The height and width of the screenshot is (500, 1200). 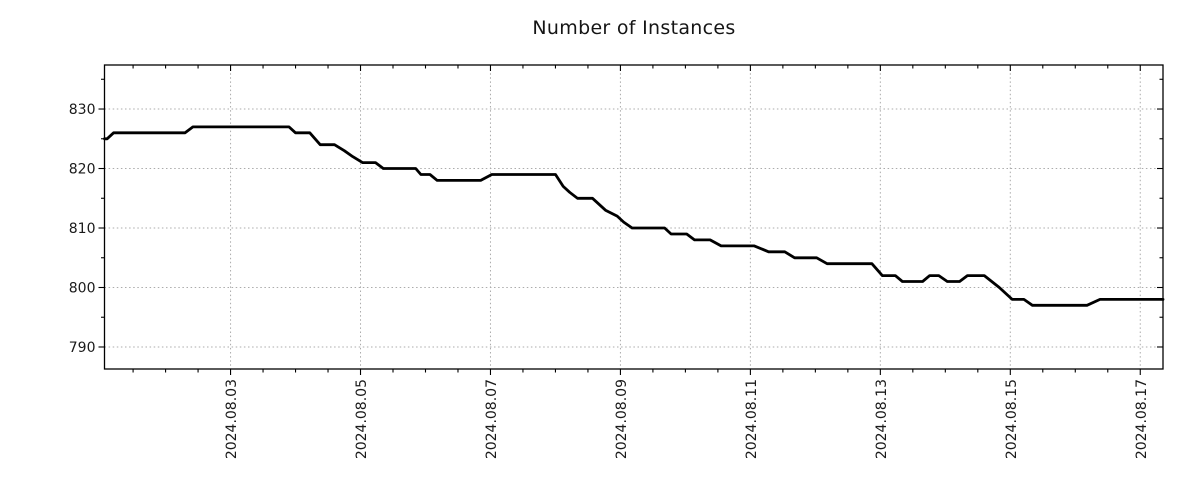 What do you see at coordinates (82, 110) in the screenshot?
I see `y-tick-label: 830` at bounding box center [82, 110].